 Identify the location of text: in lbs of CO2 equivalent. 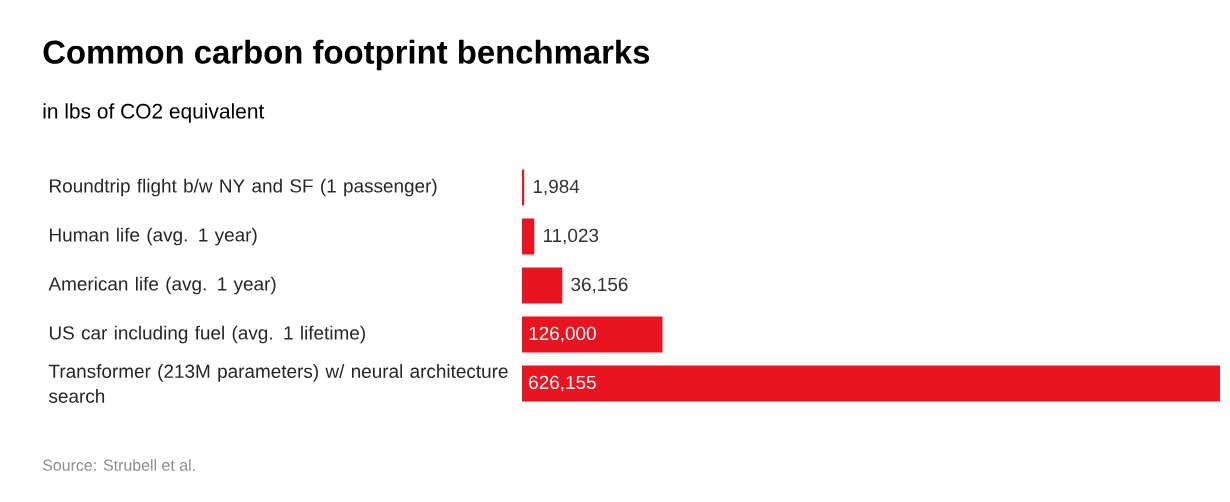
(154, 113).